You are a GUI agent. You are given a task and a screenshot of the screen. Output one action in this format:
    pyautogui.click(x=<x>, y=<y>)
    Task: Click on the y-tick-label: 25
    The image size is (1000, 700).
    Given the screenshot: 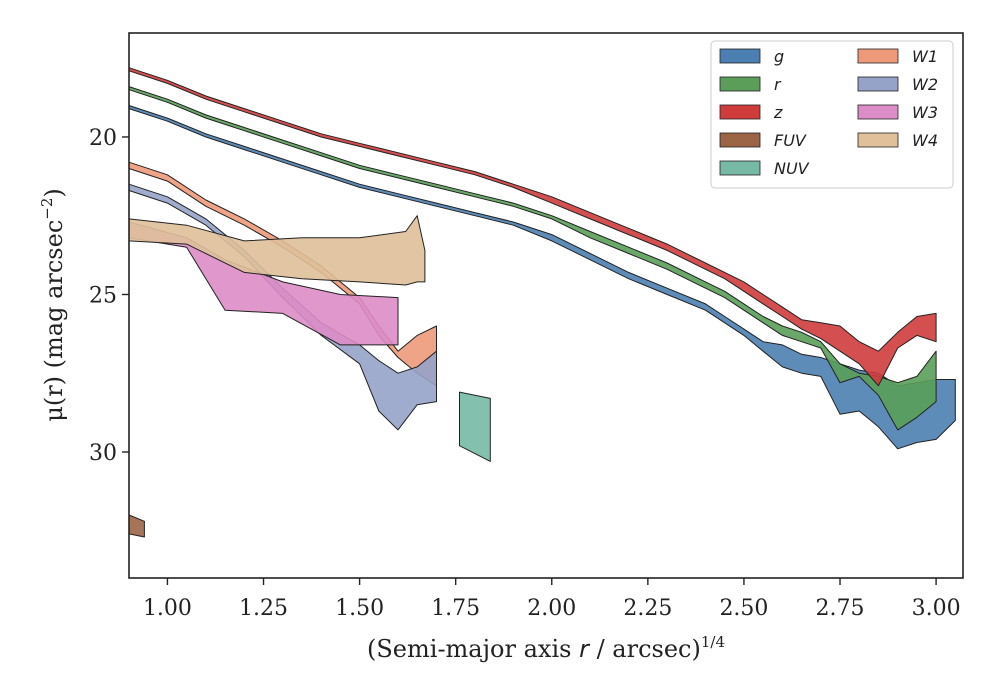 What is the action you would take?
    pyautogui.click(x=103, y=295)
    